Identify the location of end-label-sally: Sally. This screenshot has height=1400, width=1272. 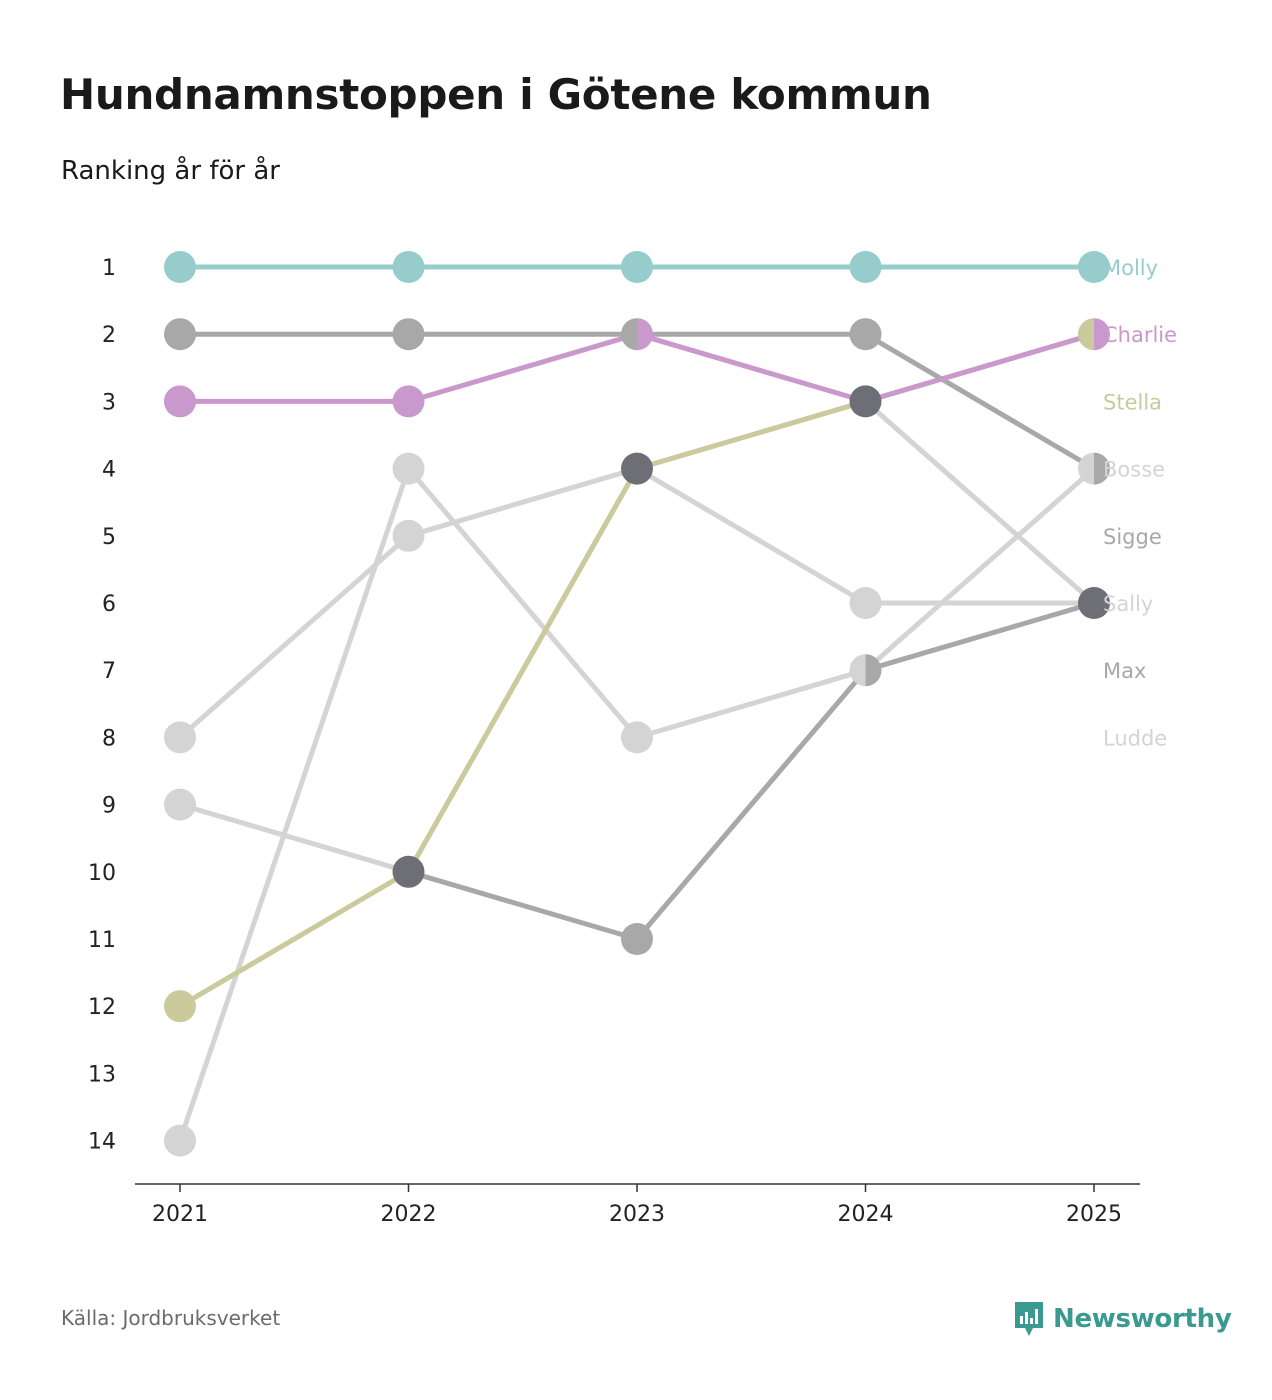
(1128, 604).